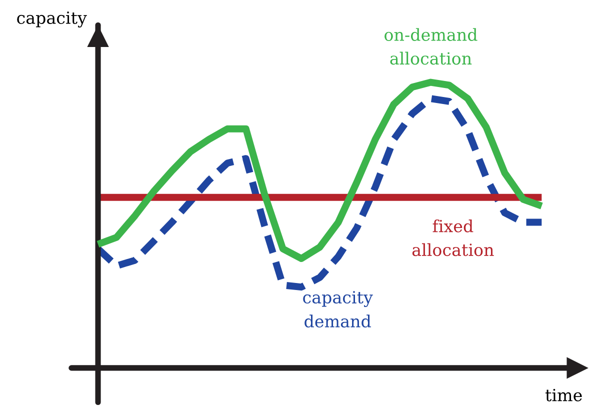  What do you see at coordinates (338, 309) in the screenshot?
I see `series-label: capacity demand` at bounding box center [338, 309].